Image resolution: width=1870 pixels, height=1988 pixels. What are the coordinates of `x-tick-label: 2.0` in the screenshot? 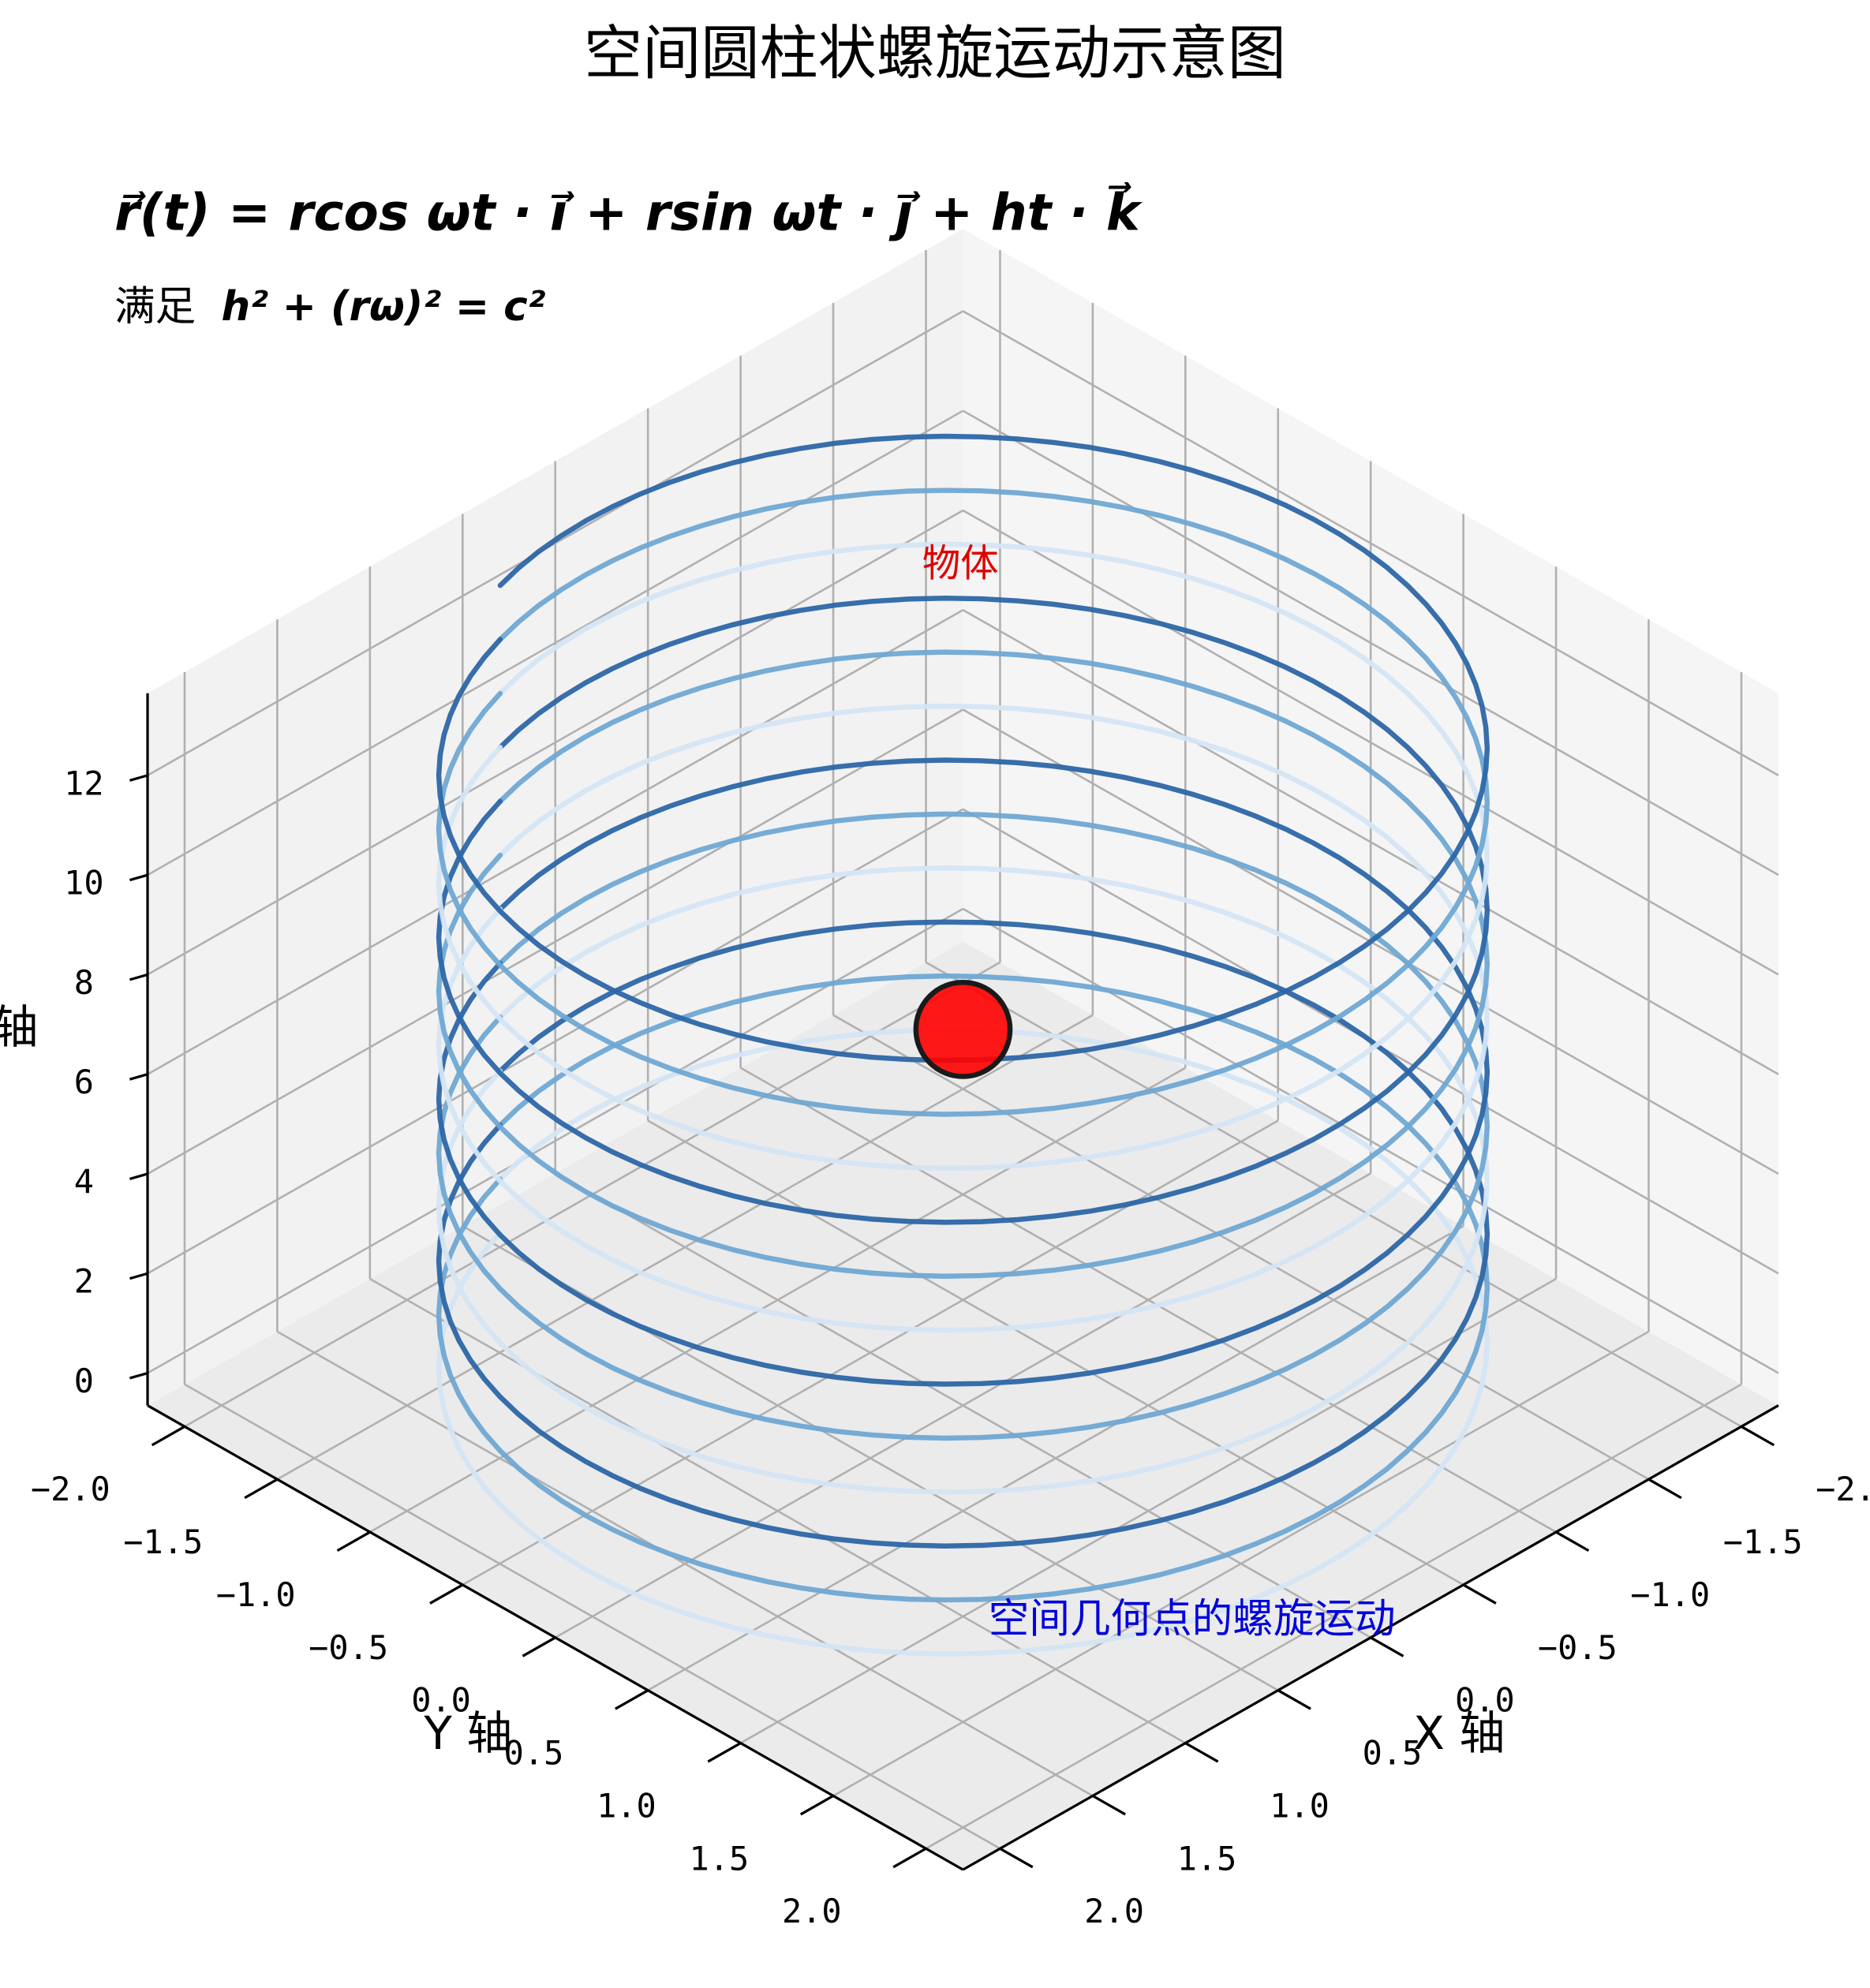 It's located at (1114, 1911).